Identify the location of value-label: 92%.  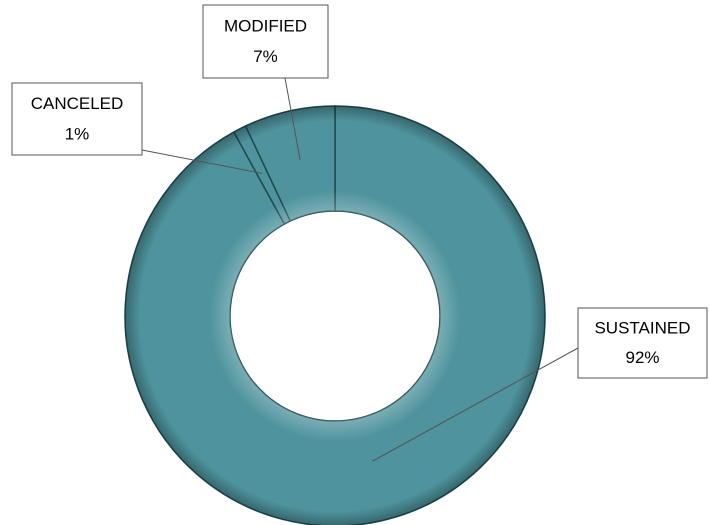
(642, 357).